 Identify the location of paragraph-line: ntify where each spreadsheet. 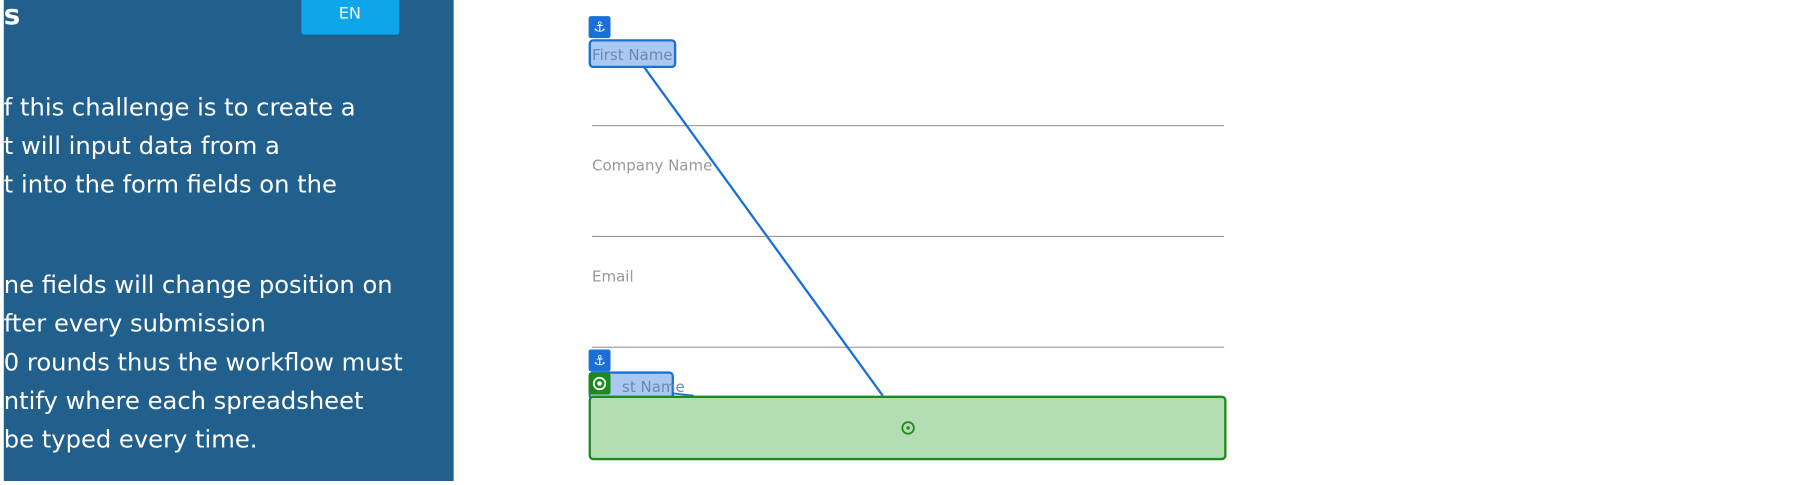
(184, 401).